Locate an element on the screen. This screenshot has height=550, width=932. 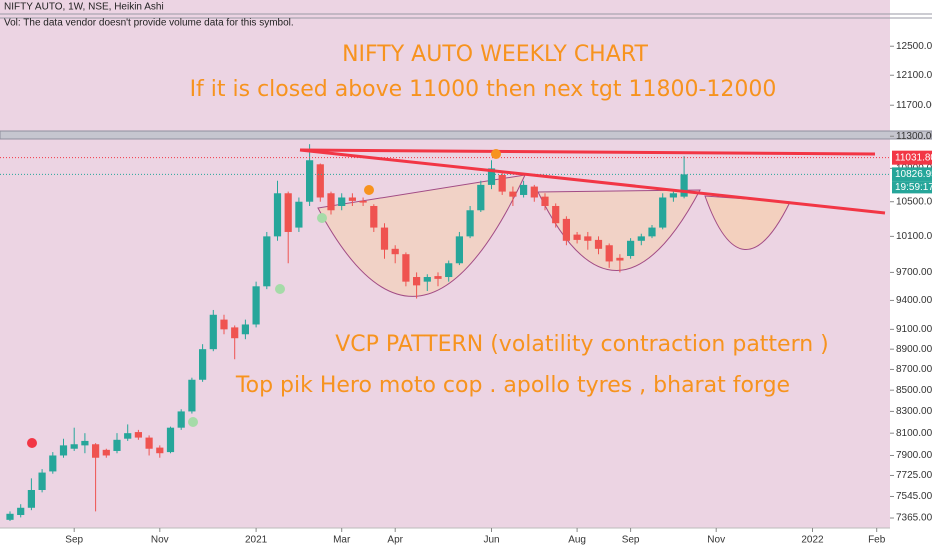
y-tick-label: 12500.00 is located at coordinates (914, 46).